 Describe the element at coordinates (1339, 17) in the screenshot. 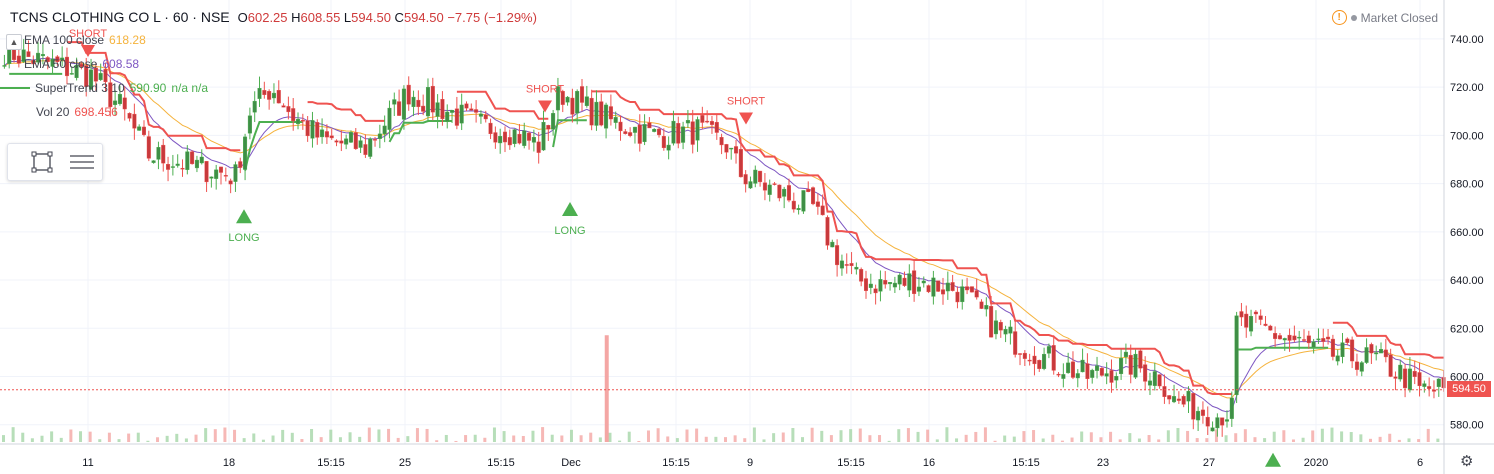

I see `warning-icon: !` at that location.